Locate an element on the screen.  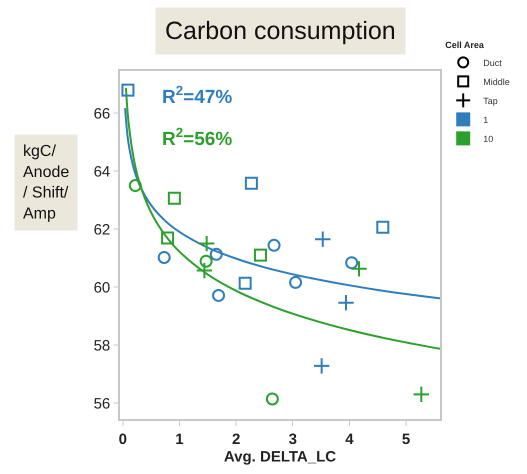
legend-label: 1 is located at coordinates (485, 119).